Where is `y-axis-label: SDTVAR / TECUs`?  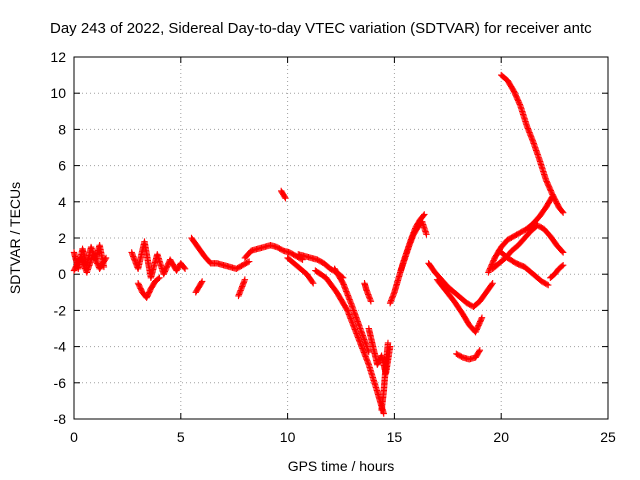 y-axis-label: SDTVAR / TECUs is located at coordinates (15, 238).